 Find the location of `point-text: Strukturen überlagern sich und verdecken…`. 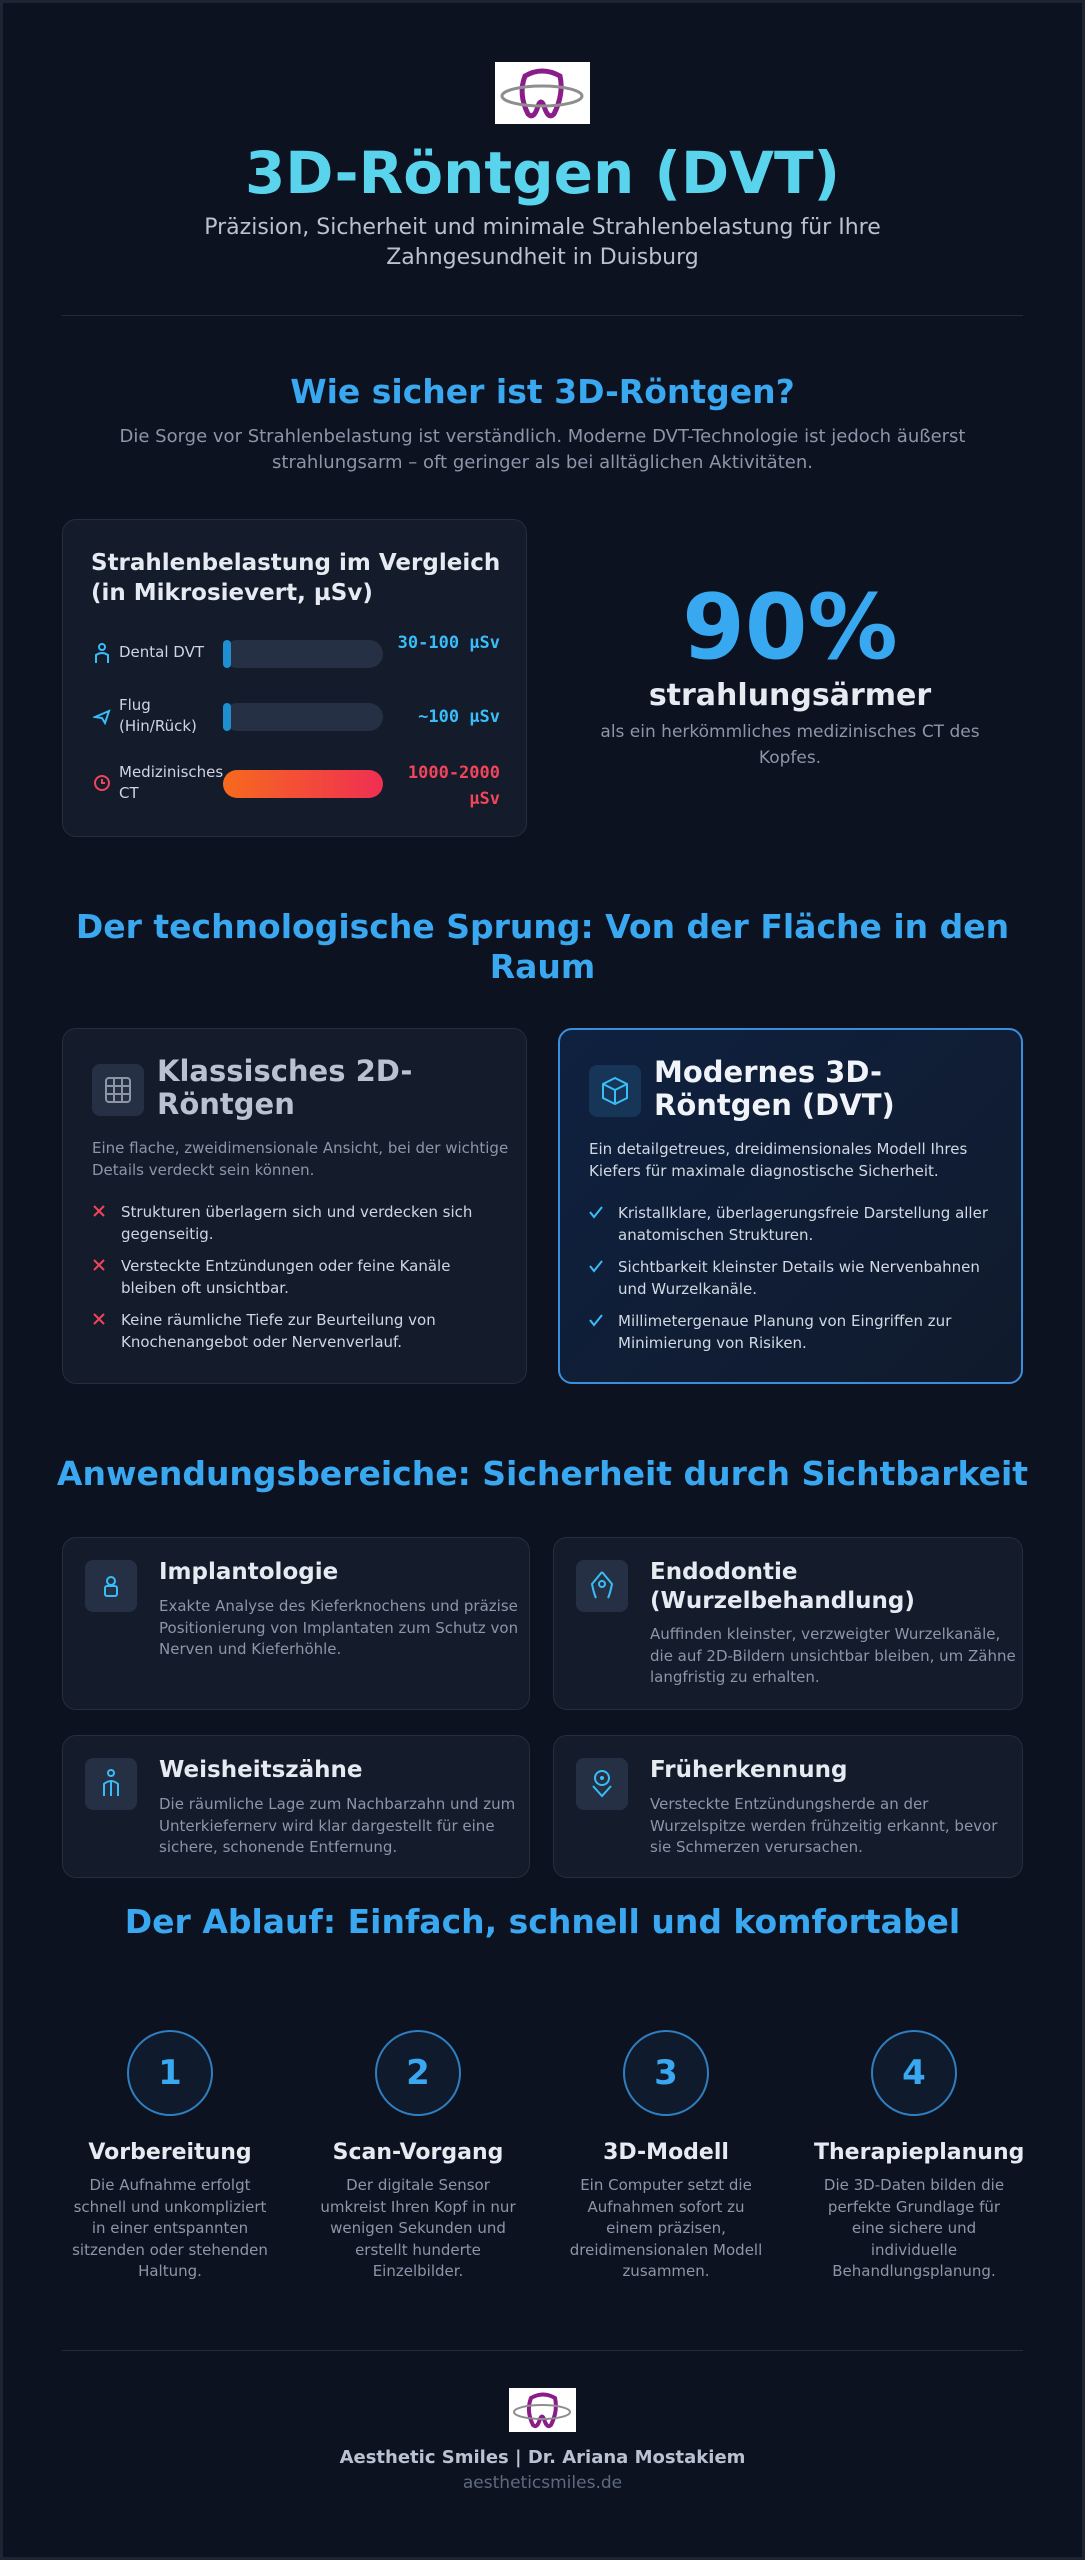

point-text: Strukturen überlagern sich und verdecken… is located at coordinates (297, 1223).